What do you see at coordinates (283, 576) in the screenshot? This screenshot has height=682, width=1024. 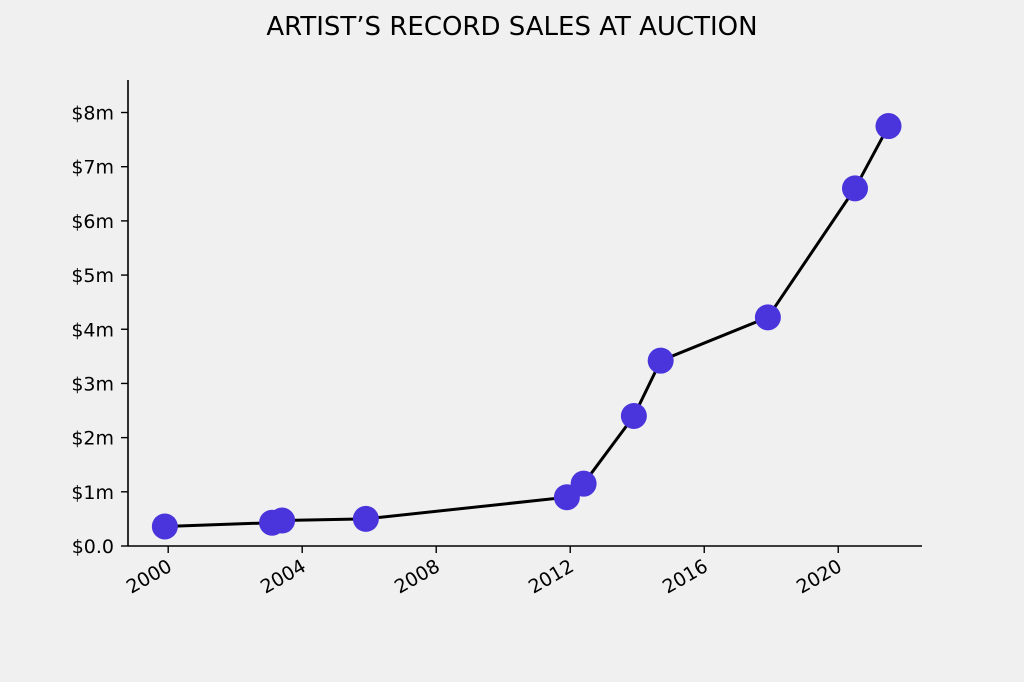 I see `x-tick-label: 2004` at bounding box center [283, 576].